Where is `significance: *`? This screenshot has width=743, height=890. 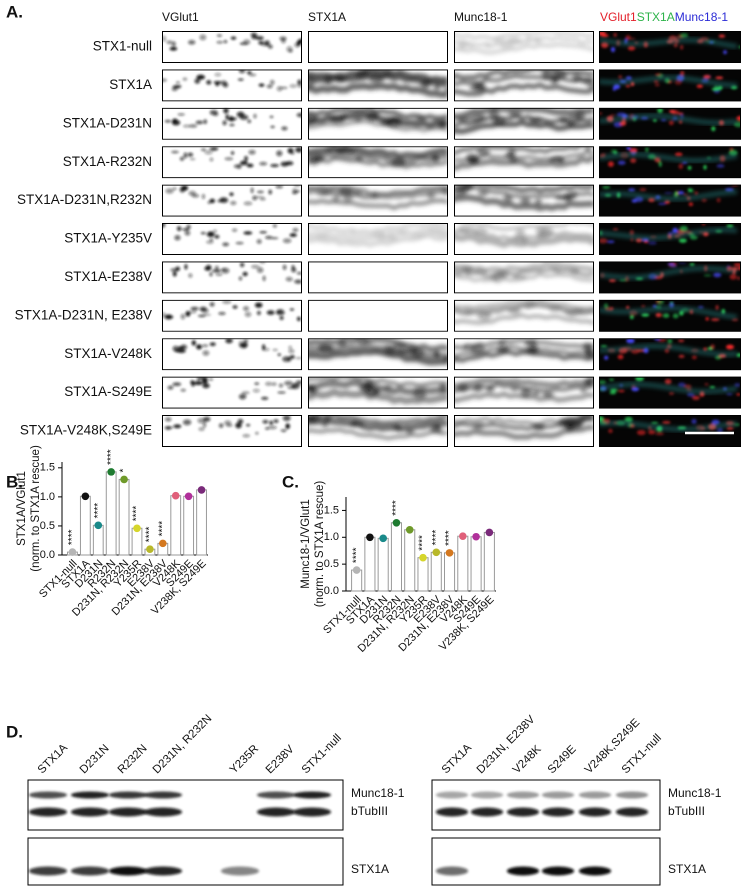 significance: * is located at coordinates (124, 470).